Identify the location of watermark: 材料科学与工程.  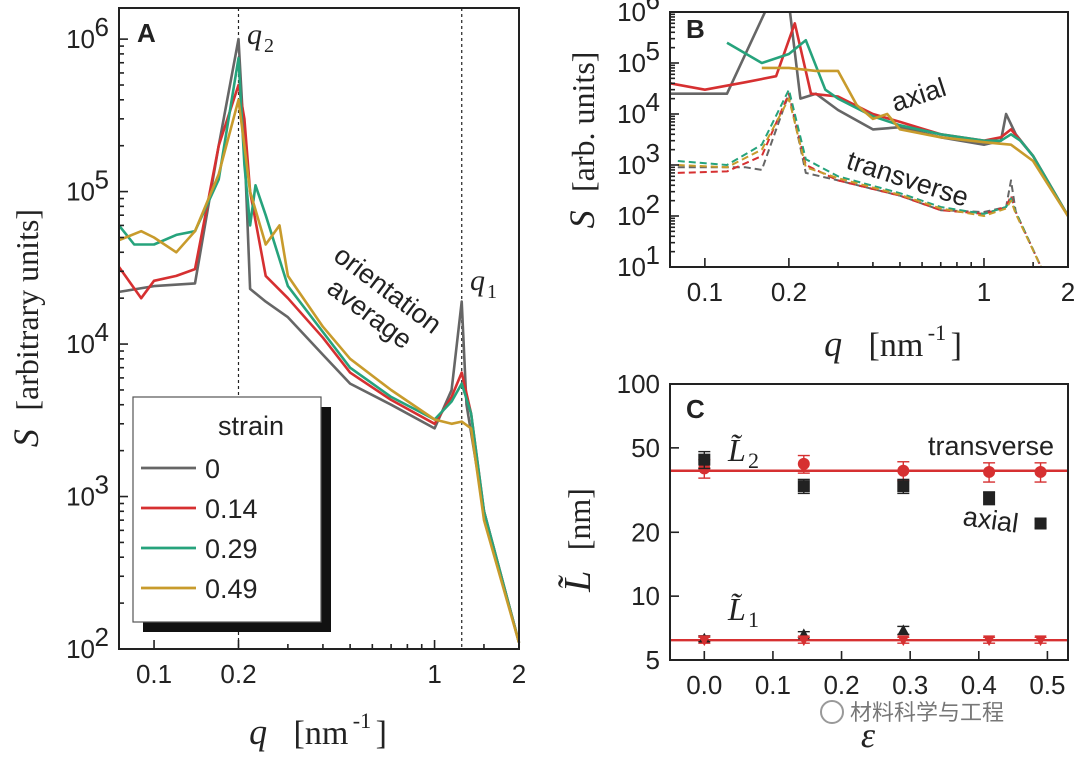
(912, 713).